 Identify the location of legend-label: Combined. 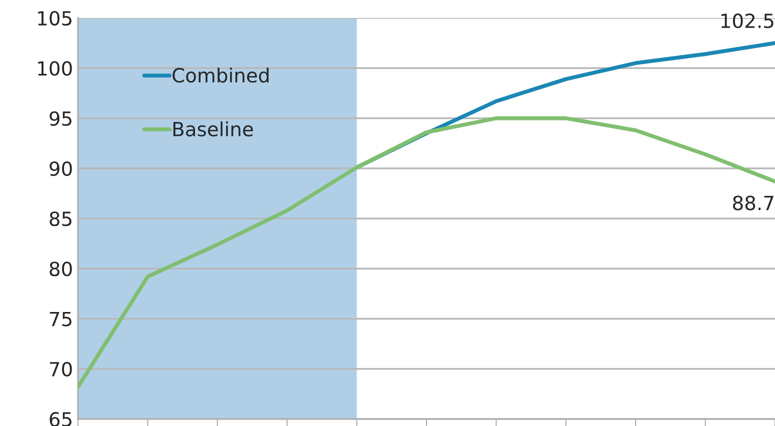
(220, 75).